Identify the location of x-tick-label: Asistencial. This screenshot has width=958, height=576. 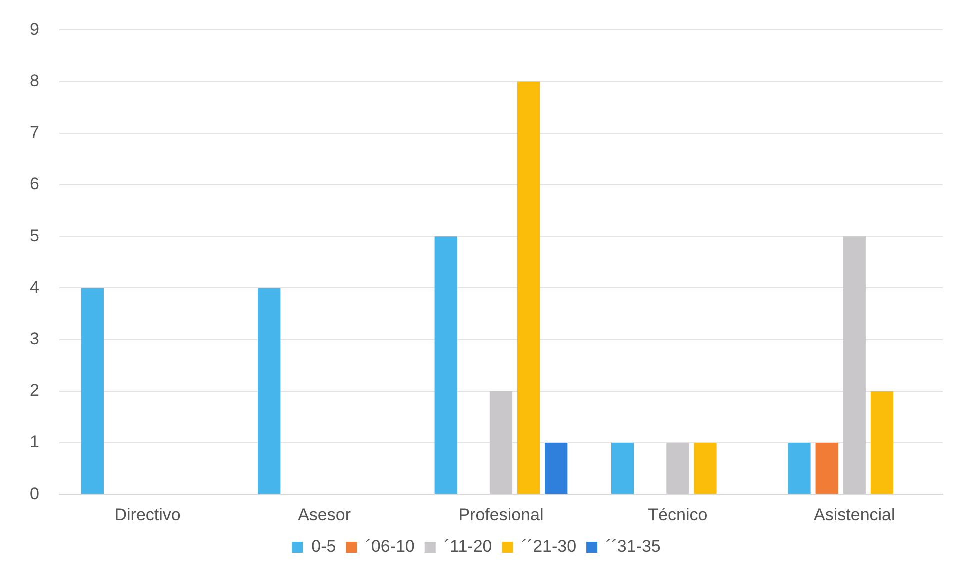
(855, 514).